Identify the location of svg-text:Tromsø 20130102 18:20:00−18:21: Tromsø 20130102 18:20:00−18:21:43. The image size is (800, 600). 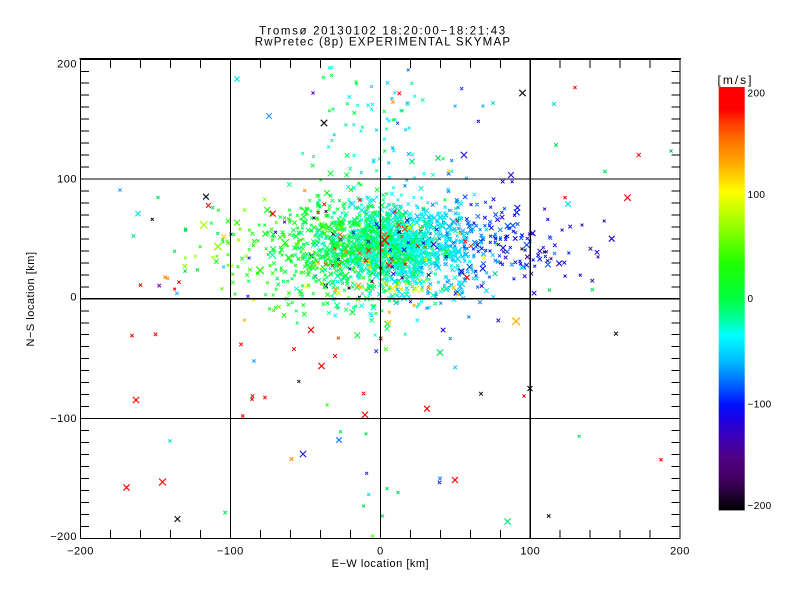
(383, 32).